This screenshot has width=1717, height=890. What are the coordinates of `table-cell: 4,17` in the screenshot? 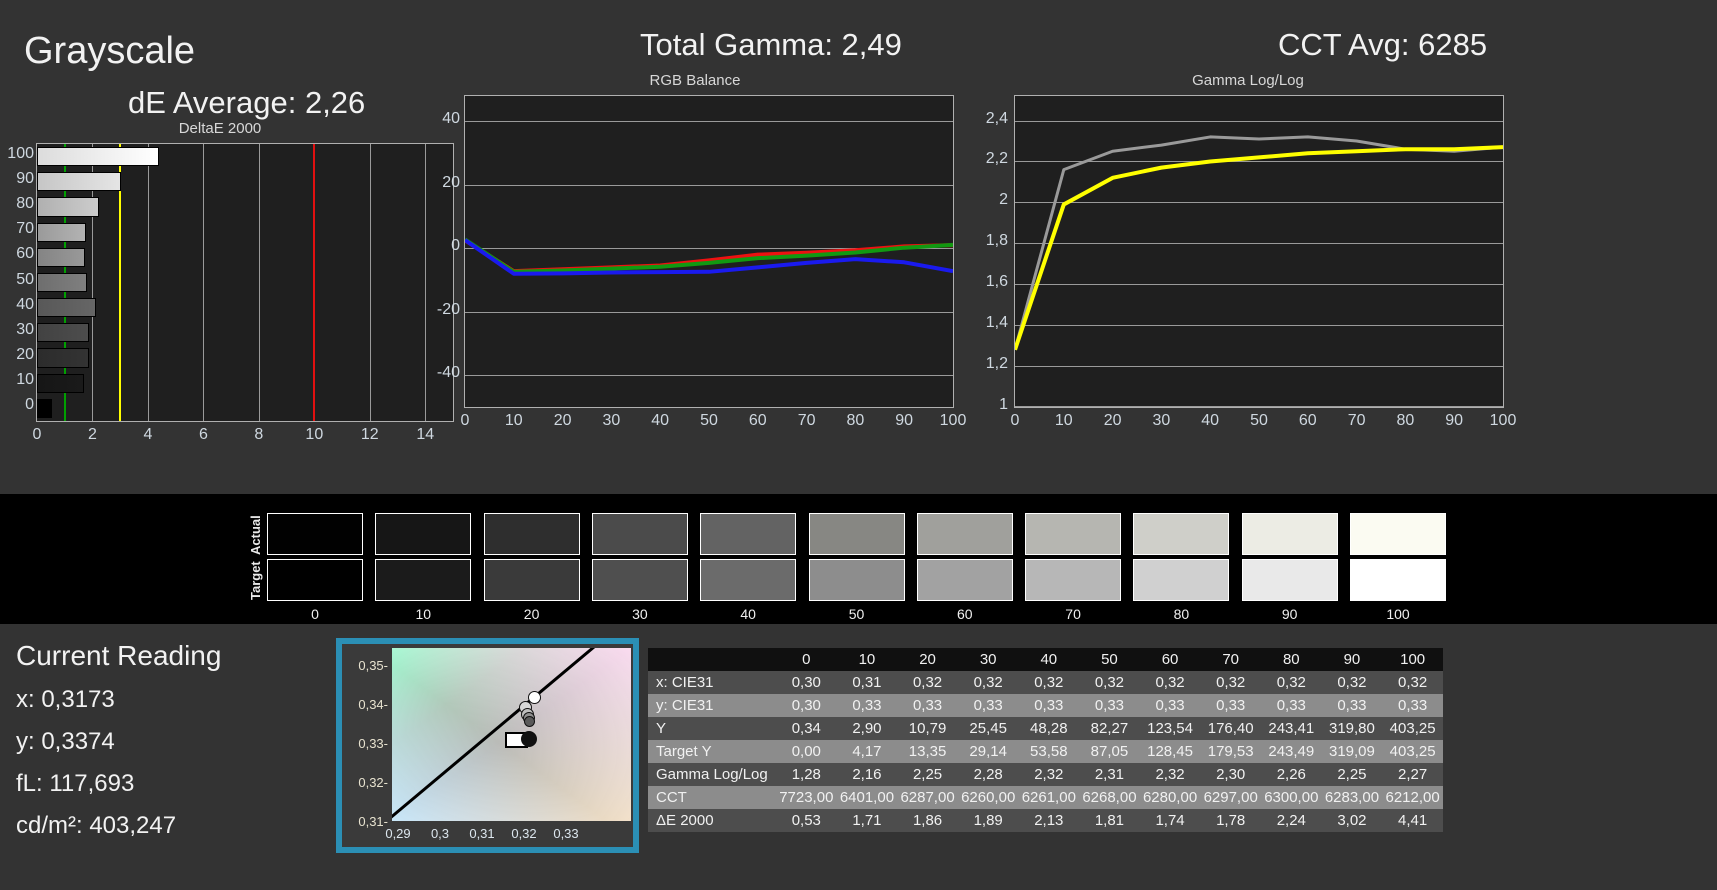 It's located at (867, 751).